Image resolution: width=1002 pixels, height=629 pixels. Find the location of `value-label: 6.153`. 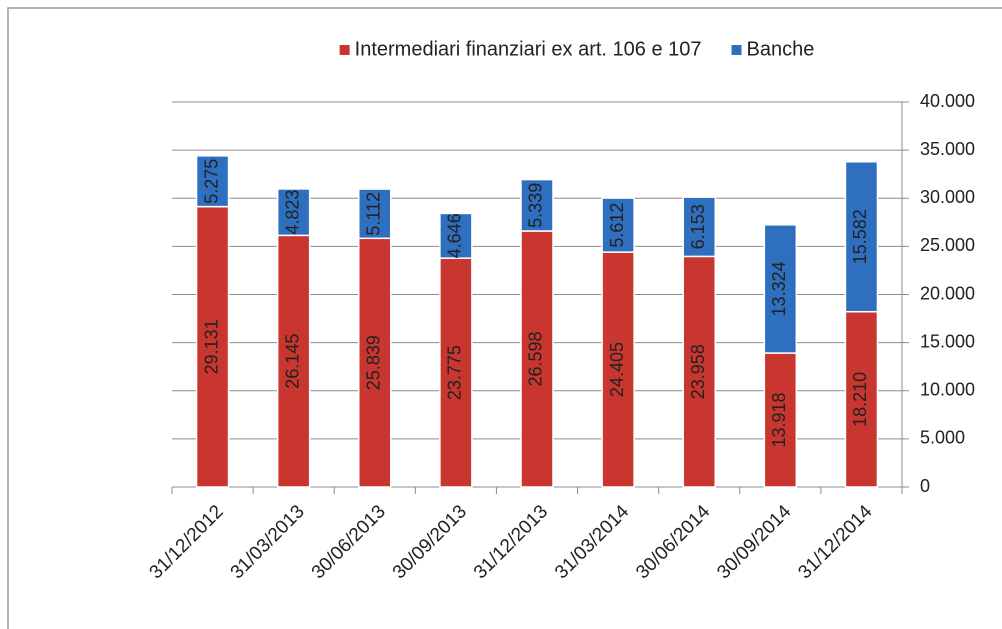

value-label: 6.153 is located at coordinates (698, 226).